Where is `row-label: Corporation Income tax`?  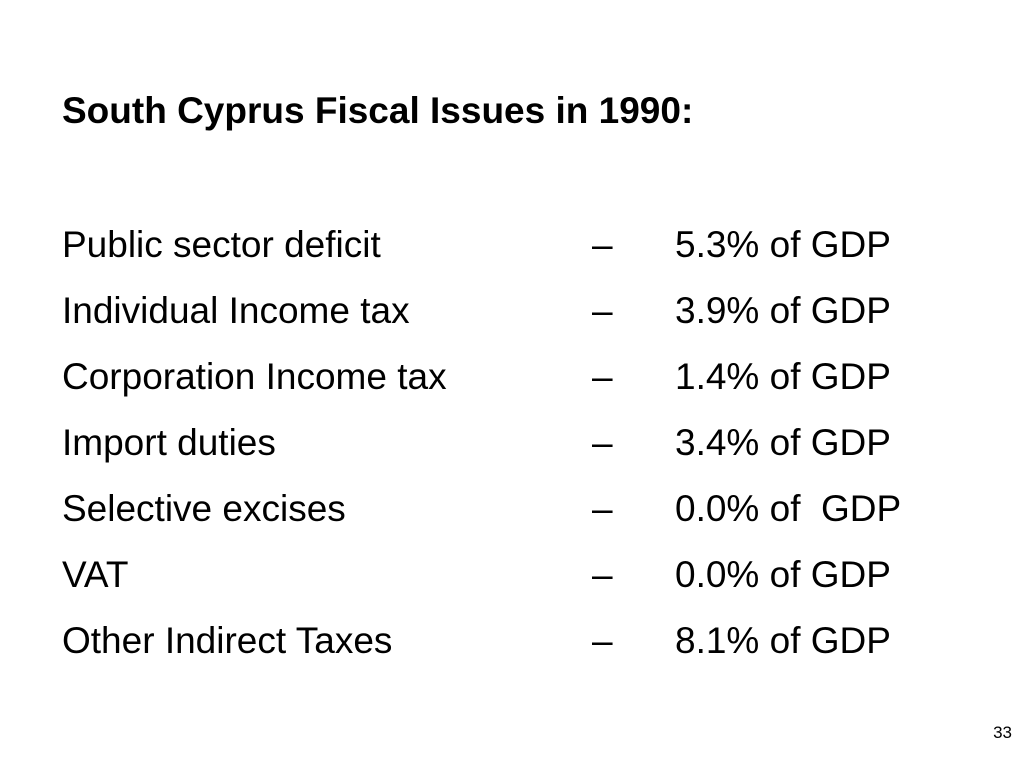
row-label: Corporation Income tax is located at coordinates (254, 376).